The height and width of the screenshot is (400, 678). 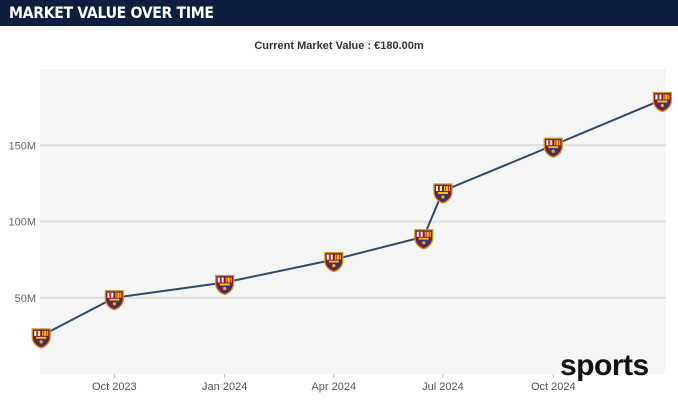 What do you see at coordinates (22, 146) in the screenshot?
I see `y-tick-label: 150M` at bounding box center [22, 146].